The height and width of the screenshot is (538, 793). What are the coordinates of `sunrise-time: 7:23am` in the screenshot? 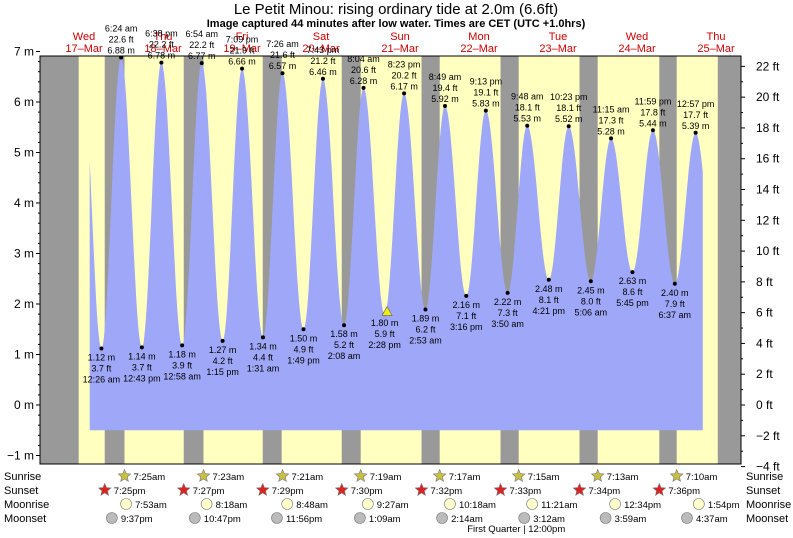 It's located at (228, 477).